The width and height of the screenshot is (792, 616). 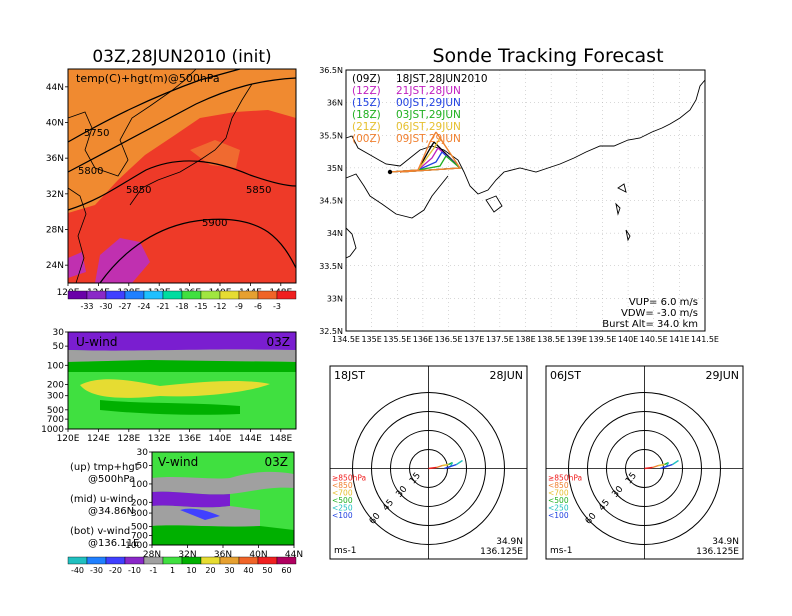 I want to click on track-xtick-label: 139E, so click(x=577, y=339).